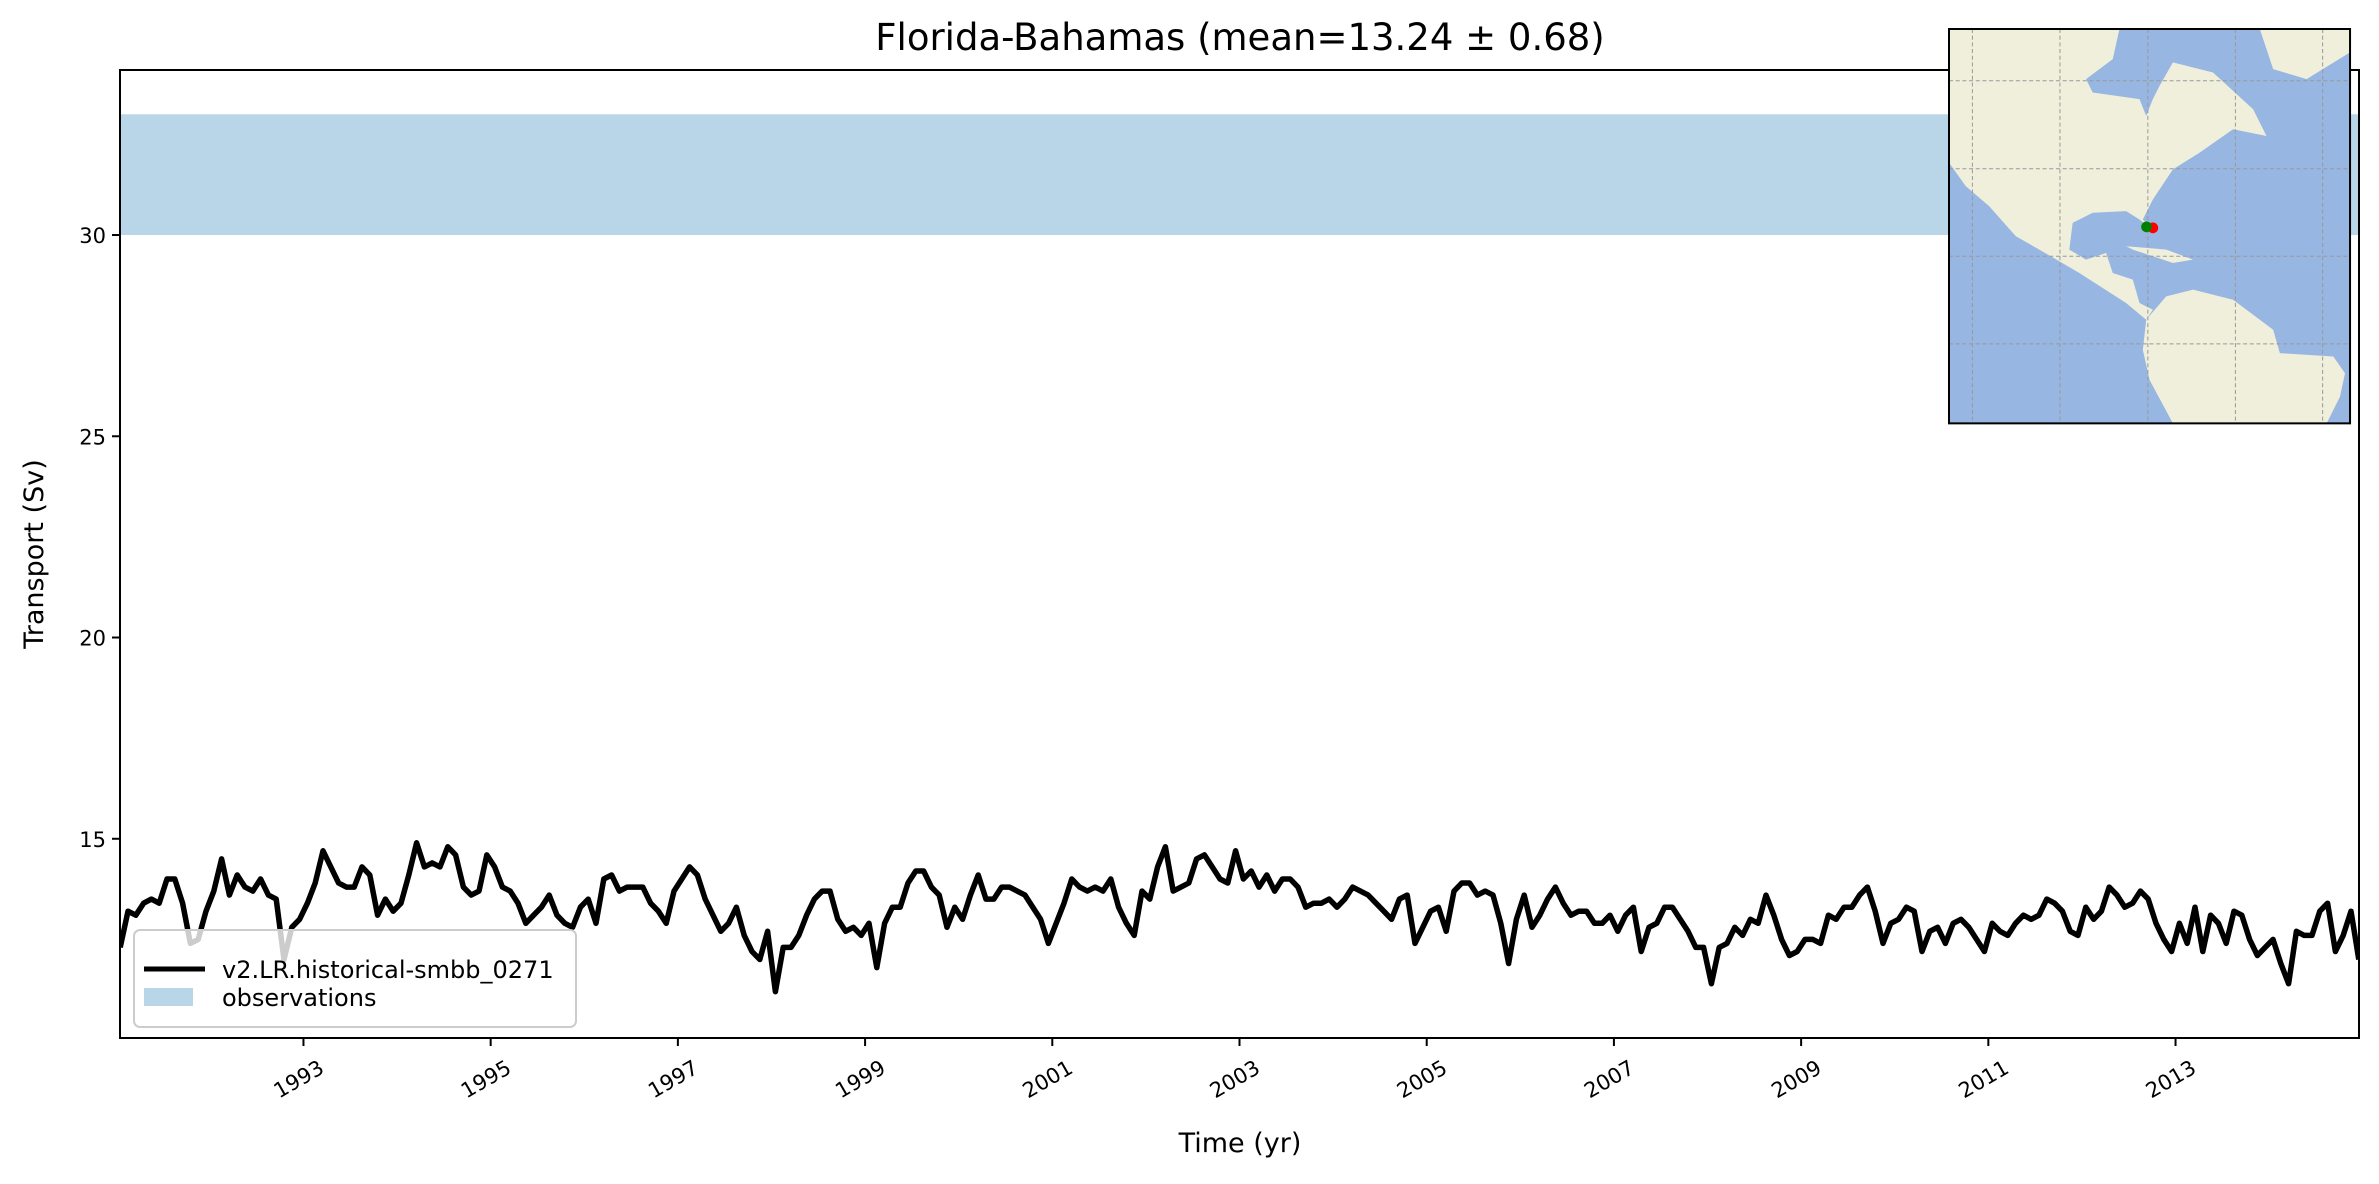 This screenshot has width=2379, height=1184. Describe the element at coordinates (1235, 1080) in the screenshot. I see `x-tick-label: 2003` at that location.